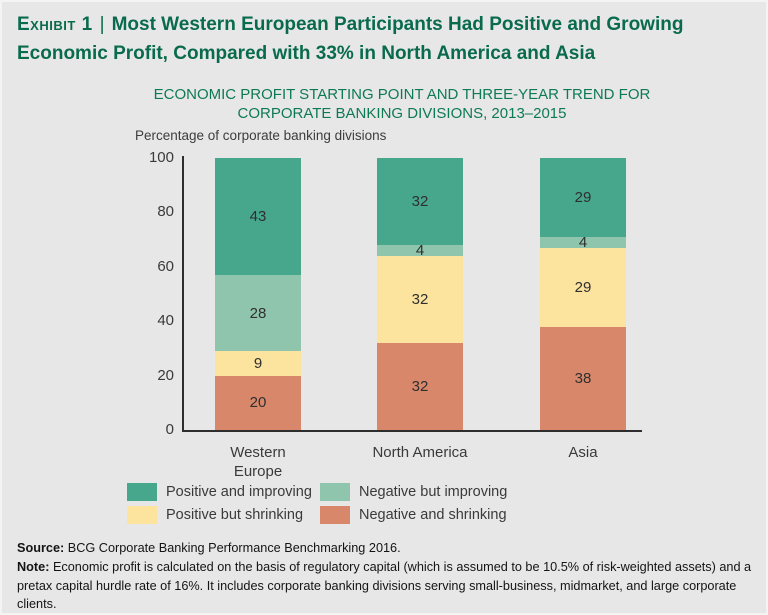  I want to click on y-tick-label: 60, so click(165, 266).